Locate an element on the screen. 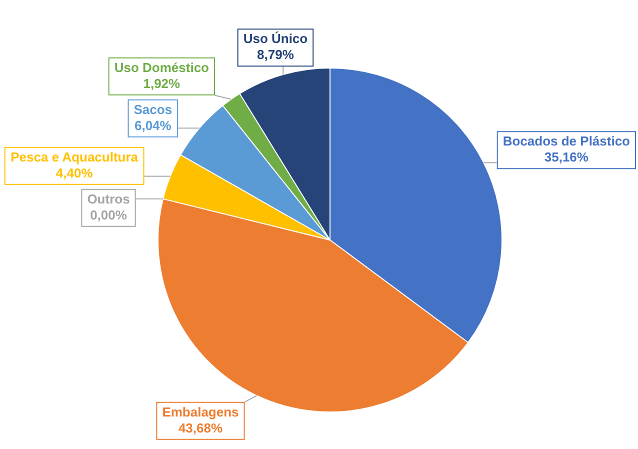 The image size is (638, 449). data-label: 4,40% is located at coordinates (75, 172).